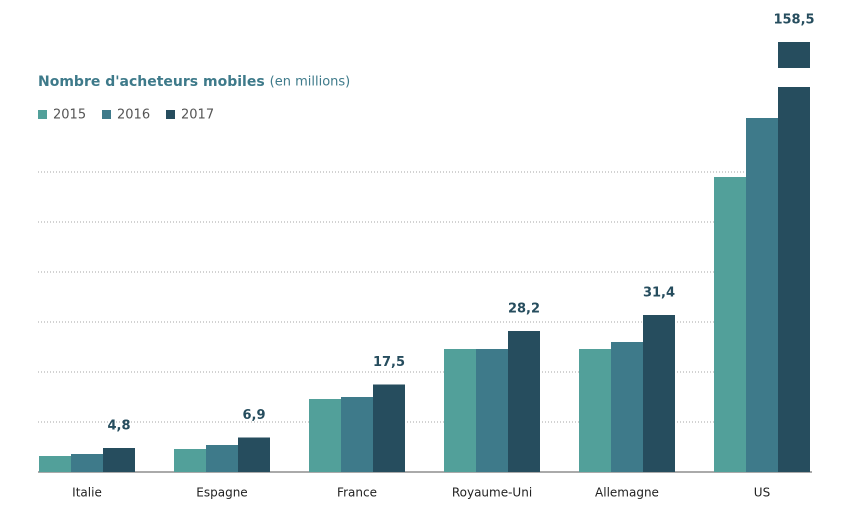 The image size is (853, 519). What do you see at coordinates (69, 115) in the screenshot?
I see `legend-label: 2015` at bounding box center [69, 115].